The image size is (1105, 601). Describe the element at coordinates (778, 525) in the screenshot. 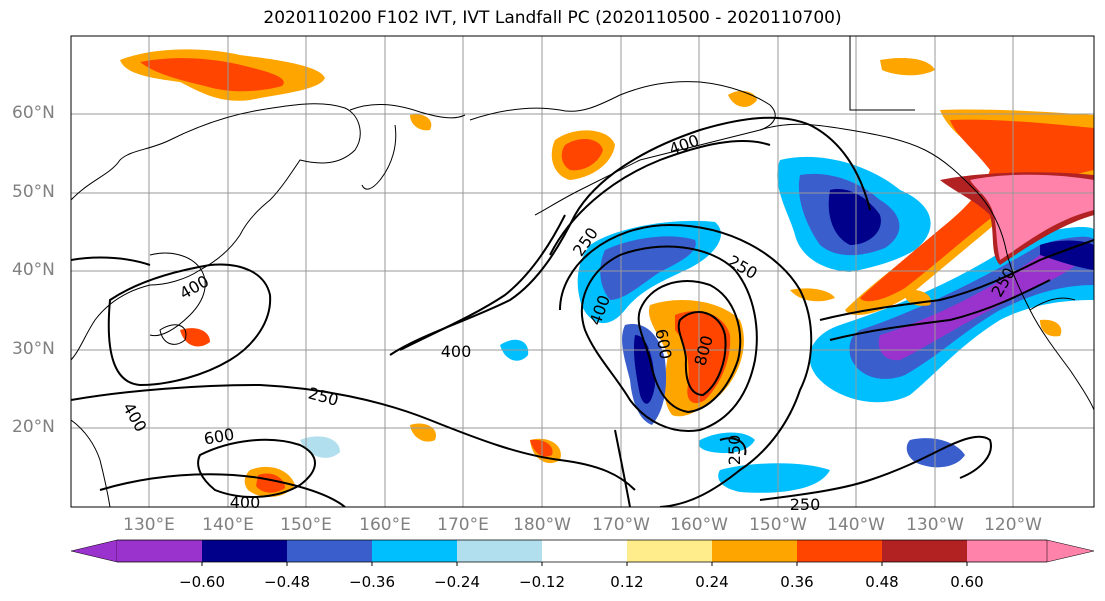

I see `lon-label: 150°W` at that location.